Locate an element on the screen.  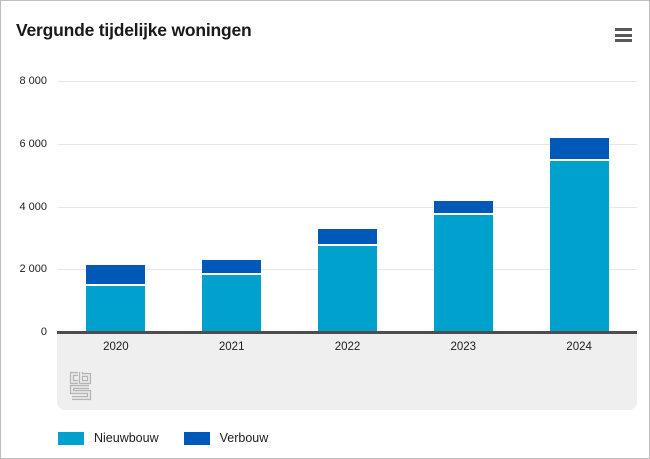
legend-swatch-verbouw is located at coordinates (196, 438).